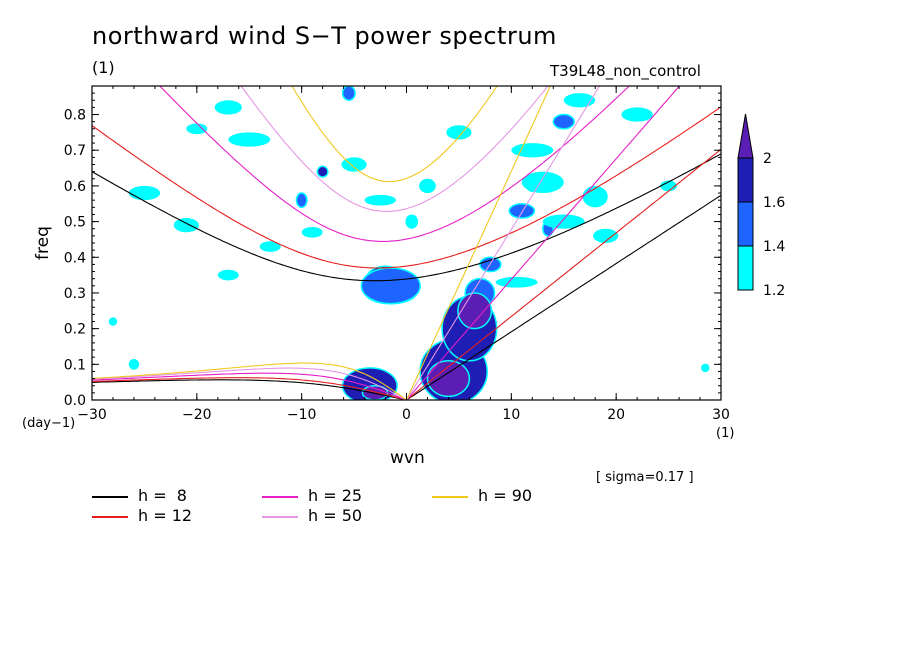 Image resolution: width=904 pixels, height=654 pixels. What do you see at coordinates (43, 243) in the screenshot?
I see `y-axis-title: freq` at bounding box center [43, 243].